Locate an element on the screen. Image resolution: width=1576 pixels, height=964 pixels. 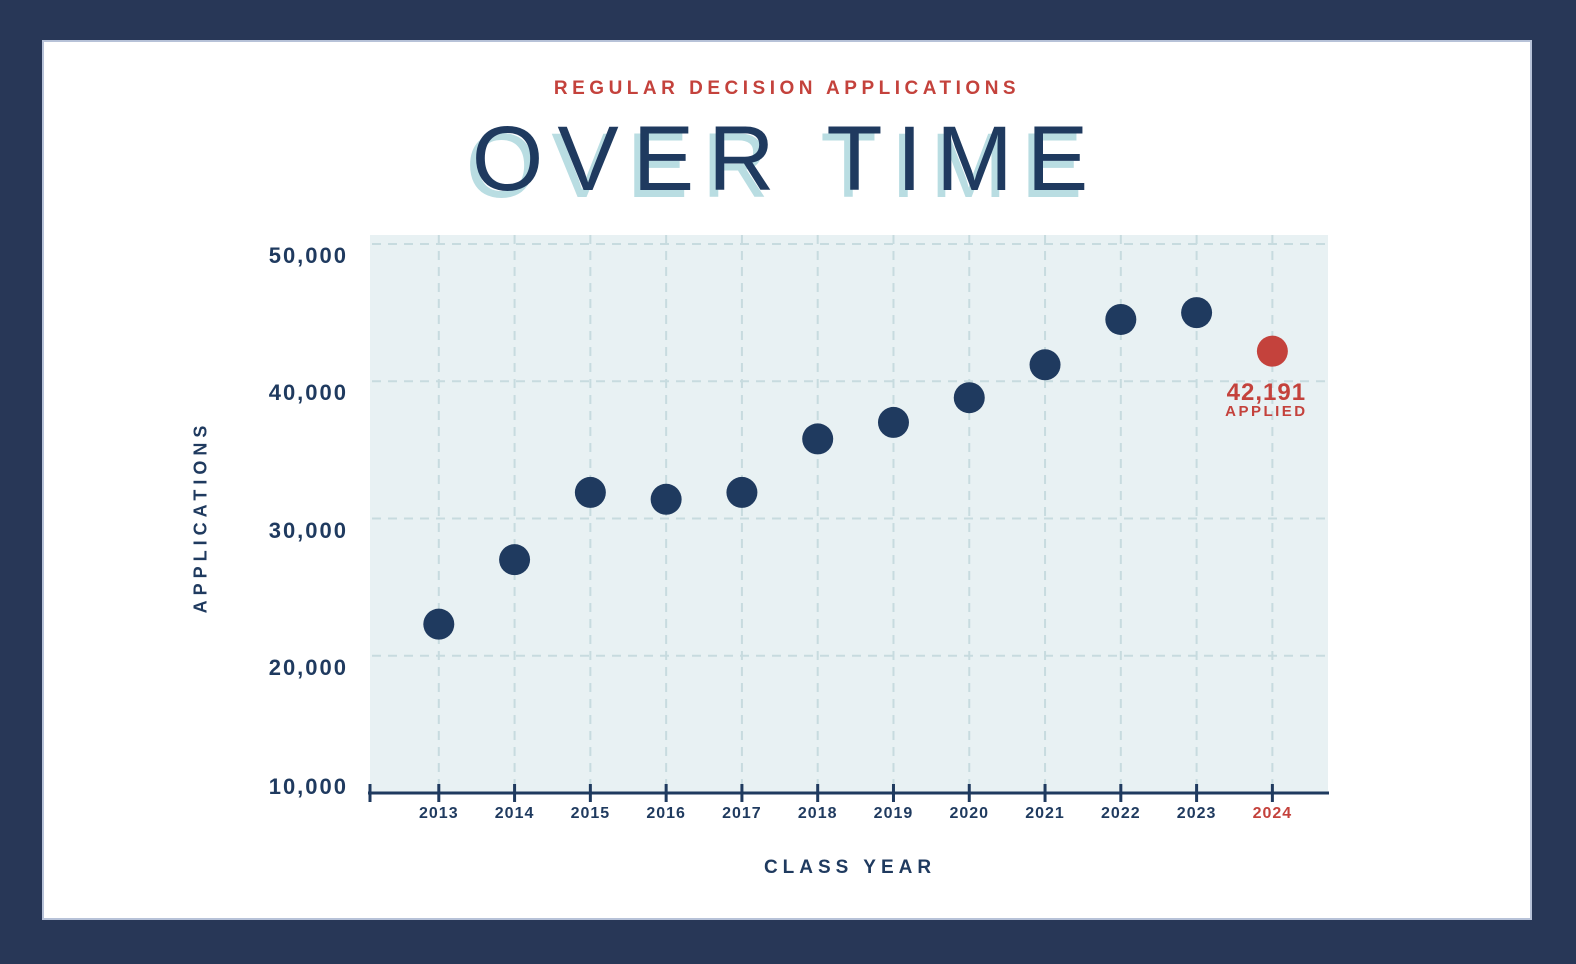
y-tick-label-50000: 50,000 is located at coordinates (308, 255).